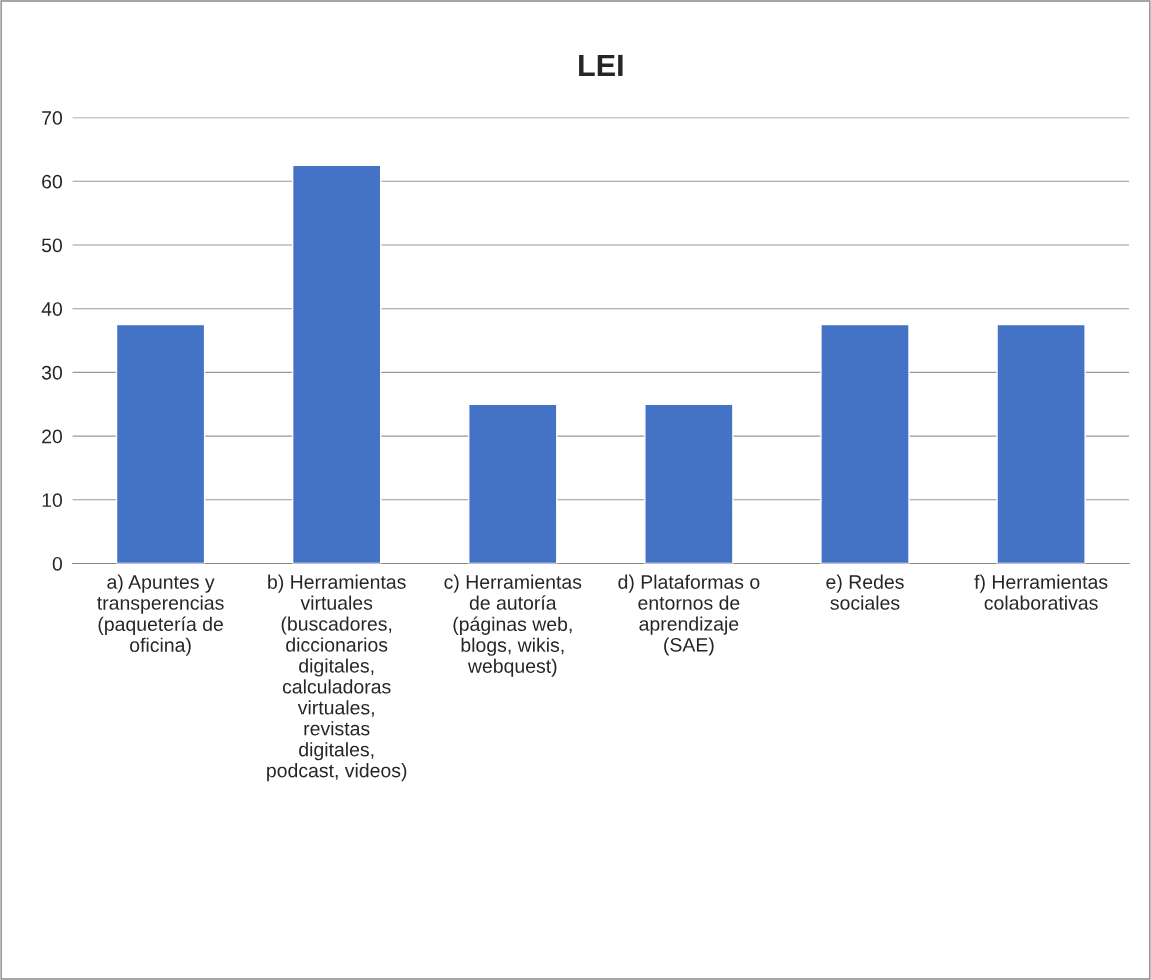 The image size is (1151, 980). What do you see at coordinates (52, 372) in the screenshot?
I see `y-tick-label: 30` at bounding box center [52, 372].